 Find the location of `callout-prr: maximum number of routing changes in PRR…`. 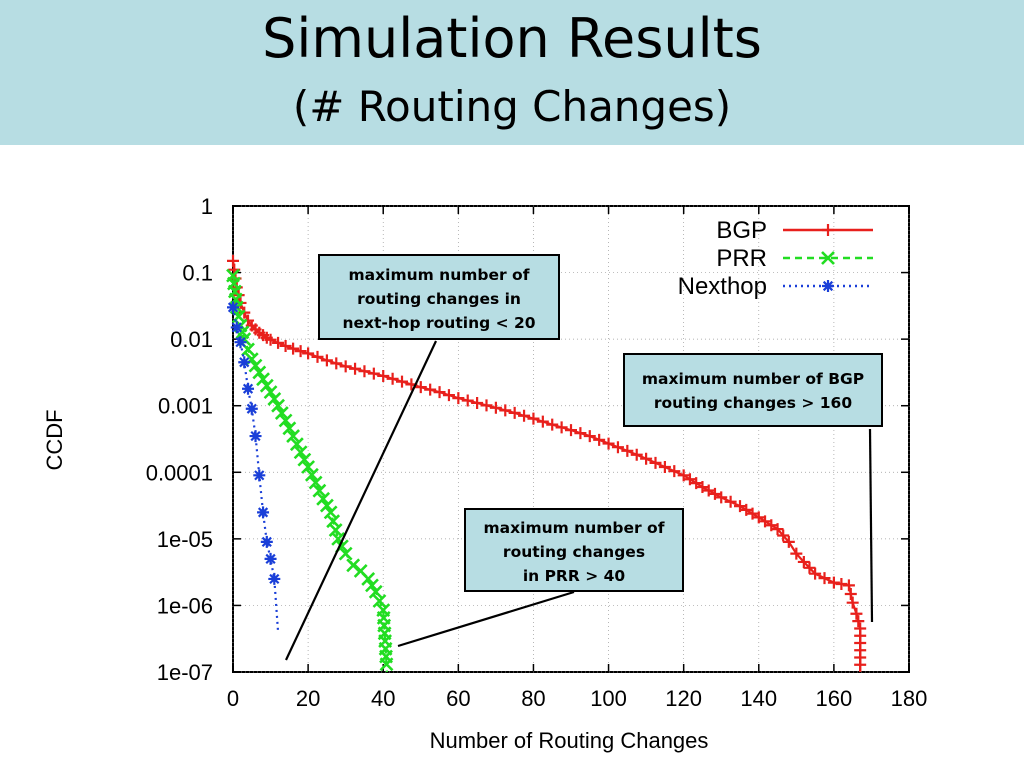

callout-prr: maximum number of routing changes in PRR… is located at coordinates (574, 550).